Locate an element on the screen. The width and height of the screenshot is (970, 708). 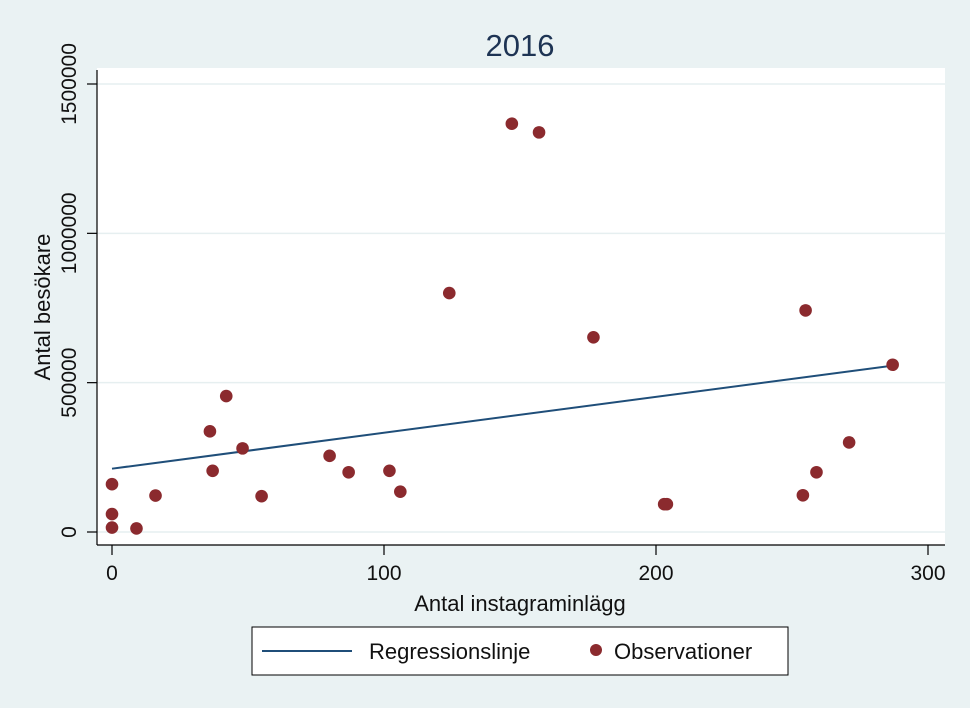
y-tick-label-1: 500000 is located at coordinates (69, 383).